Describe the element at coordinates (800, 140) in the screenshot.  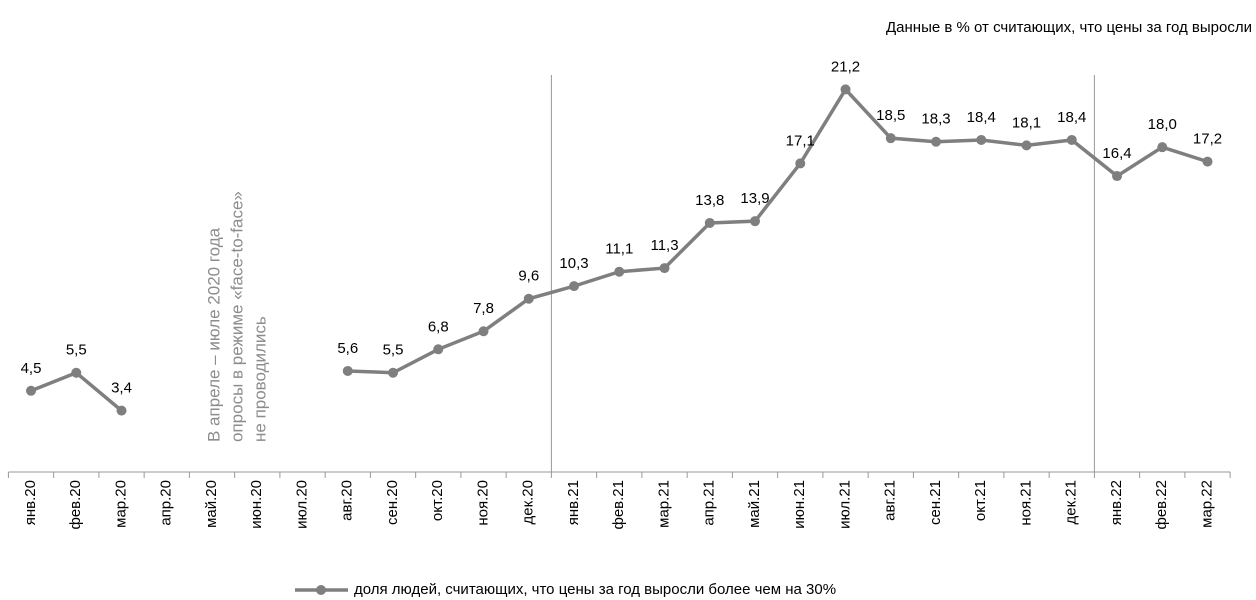
I see `data-label: 17,1` at that location.